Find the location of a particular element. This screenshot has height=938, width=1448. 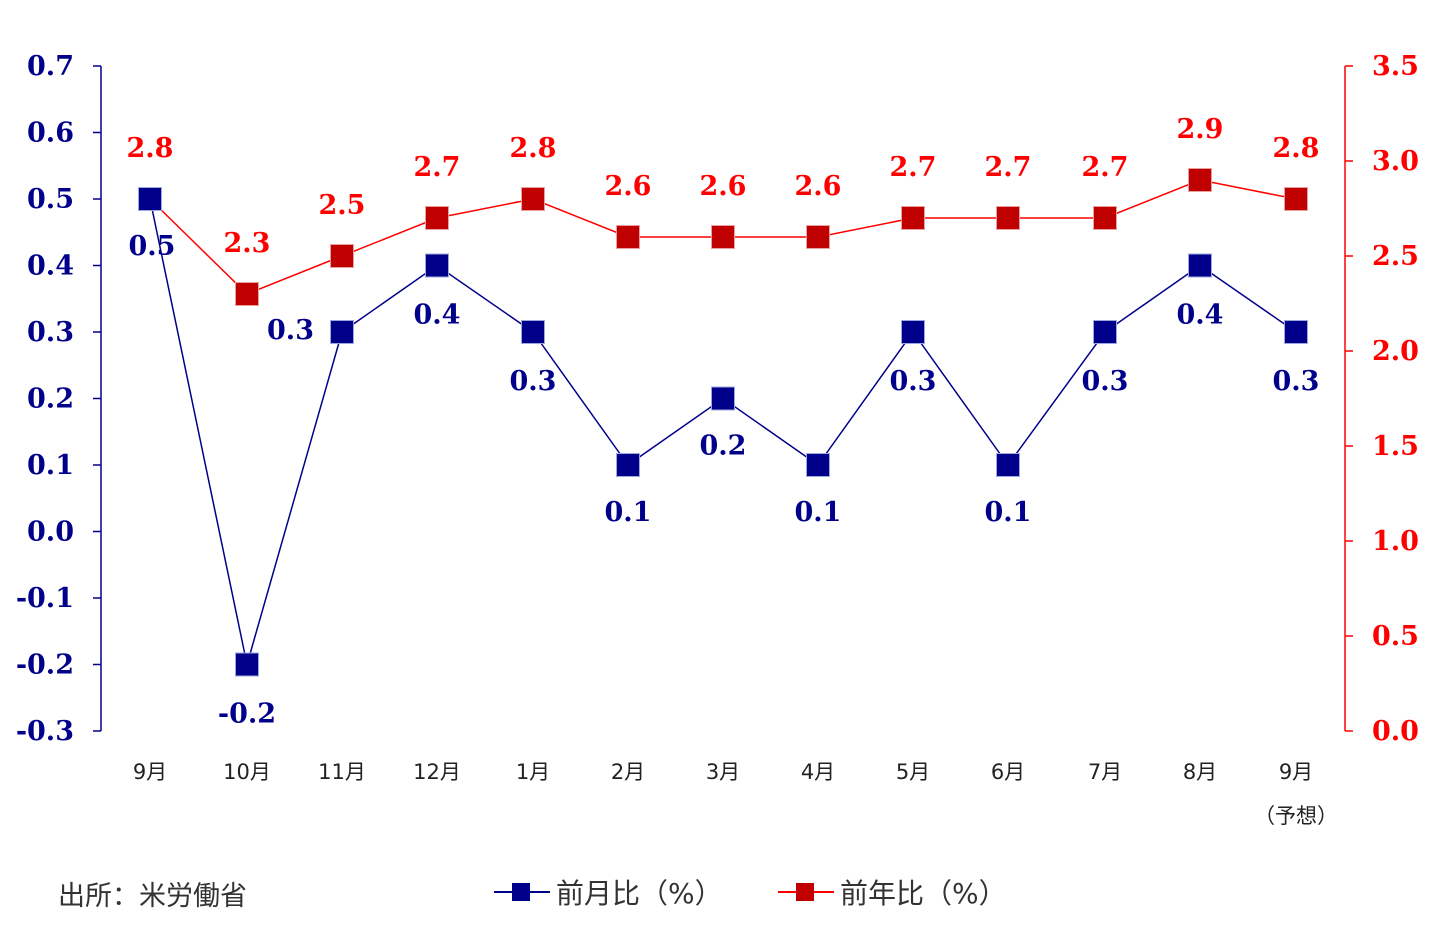

left-axis-tick-label: 0.1 is located at coordinates (50, 465).